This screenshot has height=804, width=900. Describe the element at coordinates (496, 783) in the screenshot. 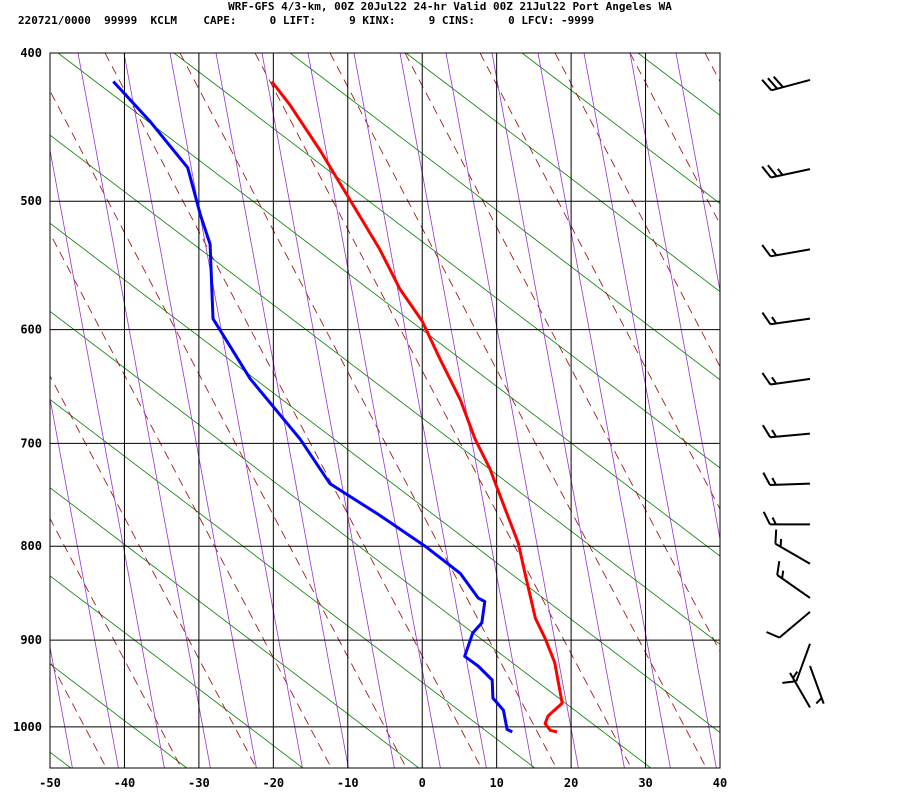

I see `x-tick-label: 10` at that location.